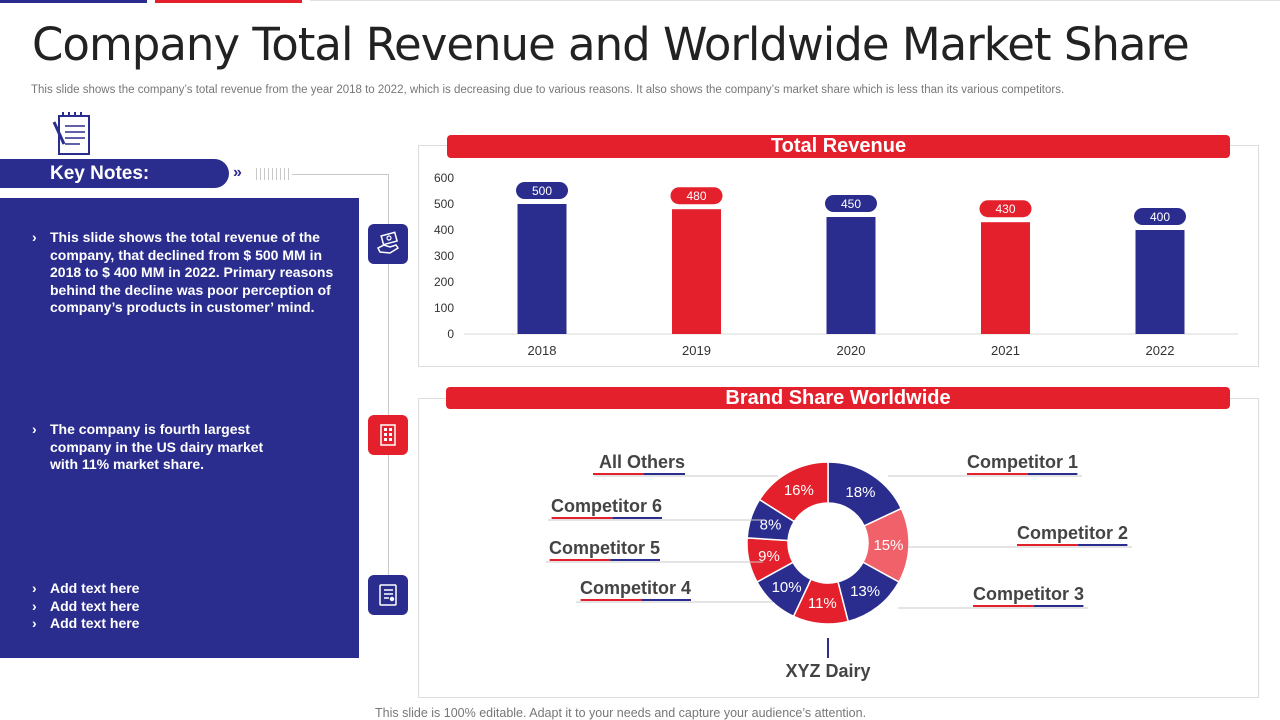 This screenshot has width=1280, height=720. What do you see at coordinates (95, 623) in the screenshot?
I see `note-5-text: Add text here` at bounding box center [95, 623].